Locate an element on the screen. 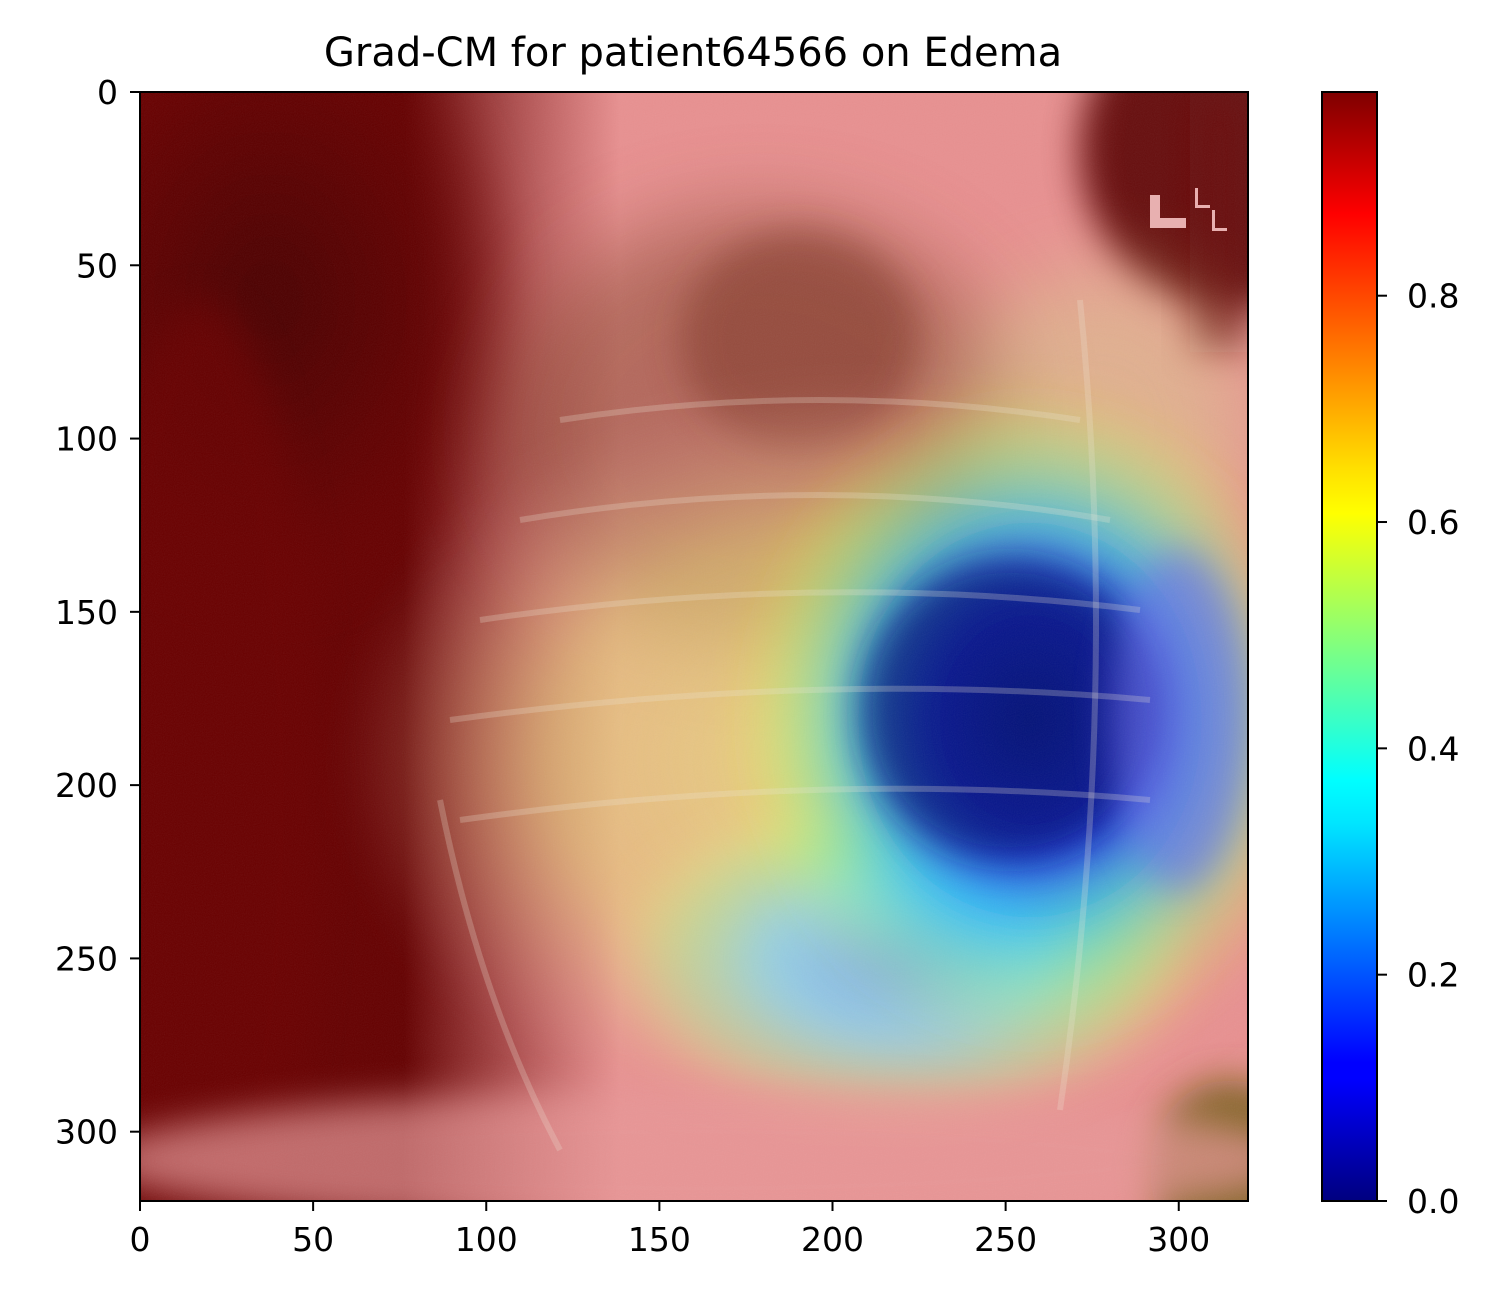  colorbar-tick-label: 0.8 is located at coordinates (1433, 296).